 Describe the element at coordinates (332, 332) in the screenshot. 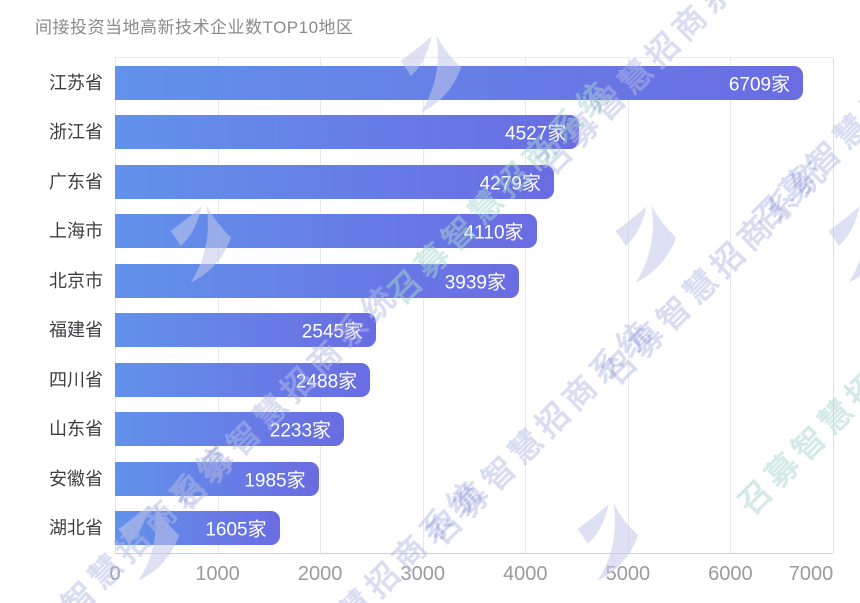

I see `bar-value-label: 2545家` at that location.